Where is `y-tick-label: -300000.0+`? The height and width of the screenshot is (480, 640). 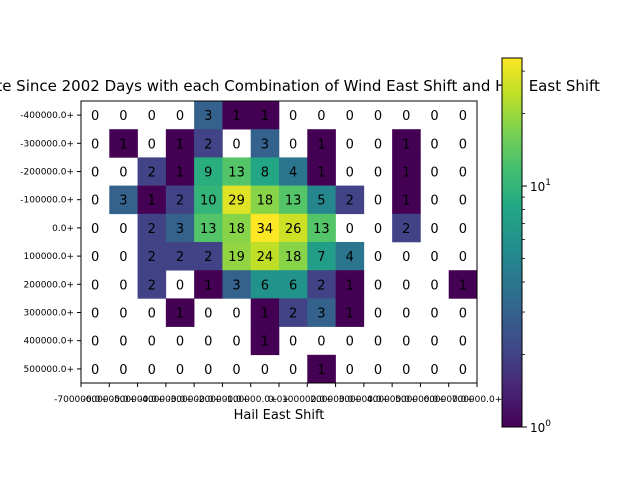
y-tick-label: -300000.0+ is located at coordinates (47, 144).